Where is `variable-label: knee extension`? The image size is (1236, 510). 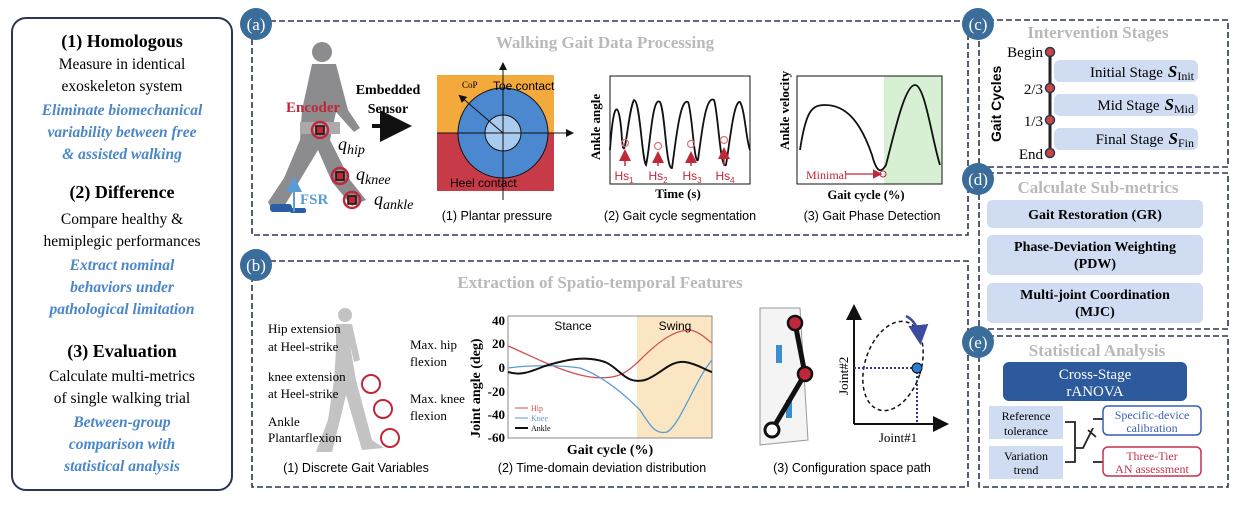 variable-label: knee extension is located at coordinates (307, 376).